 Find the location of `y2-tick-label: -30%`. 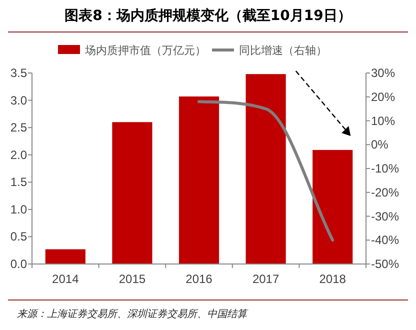

y2-tick-label: -30% is located at coordinates (385, 216).